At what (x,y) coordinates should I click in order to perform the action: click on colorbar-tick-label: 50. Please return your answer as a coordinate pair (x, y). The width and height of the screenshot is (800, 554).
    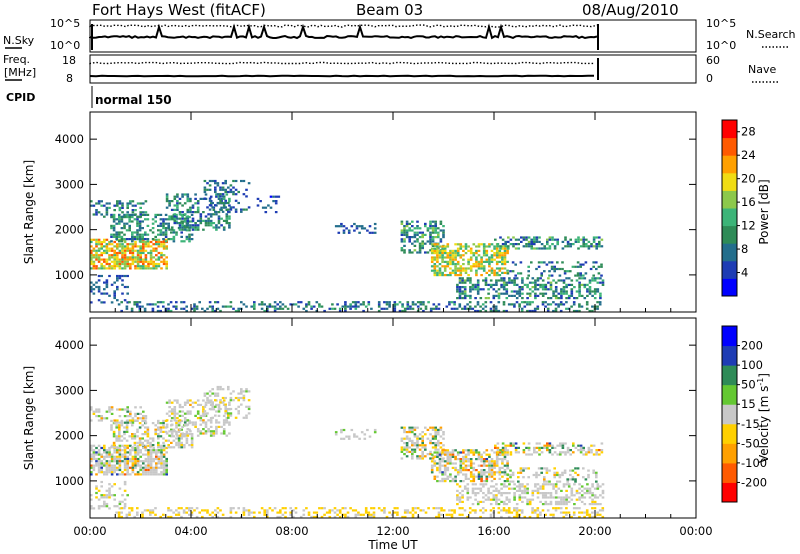
    Looking at the image, I should click on (748, 385).